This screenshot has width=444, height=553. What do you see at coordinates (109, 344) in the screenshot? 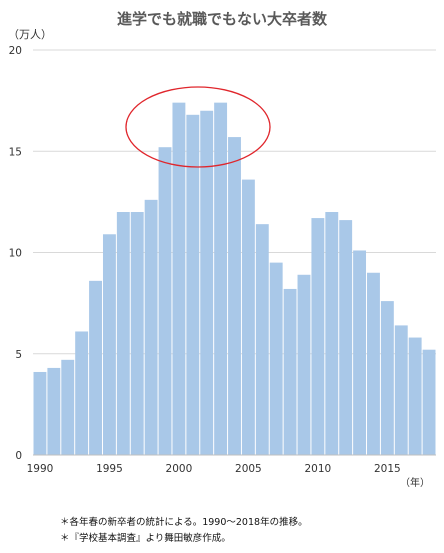
I see `bar-1995` at bounding box center [109, 344].